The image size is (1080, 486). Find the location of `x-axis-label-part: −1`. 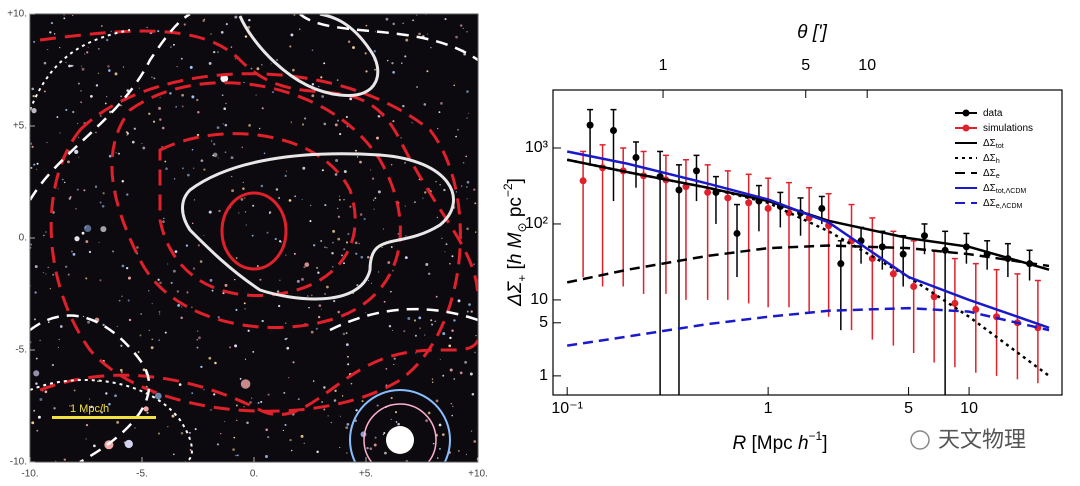

x-axis-label-part: −1 is located at coordinates (816, 436).